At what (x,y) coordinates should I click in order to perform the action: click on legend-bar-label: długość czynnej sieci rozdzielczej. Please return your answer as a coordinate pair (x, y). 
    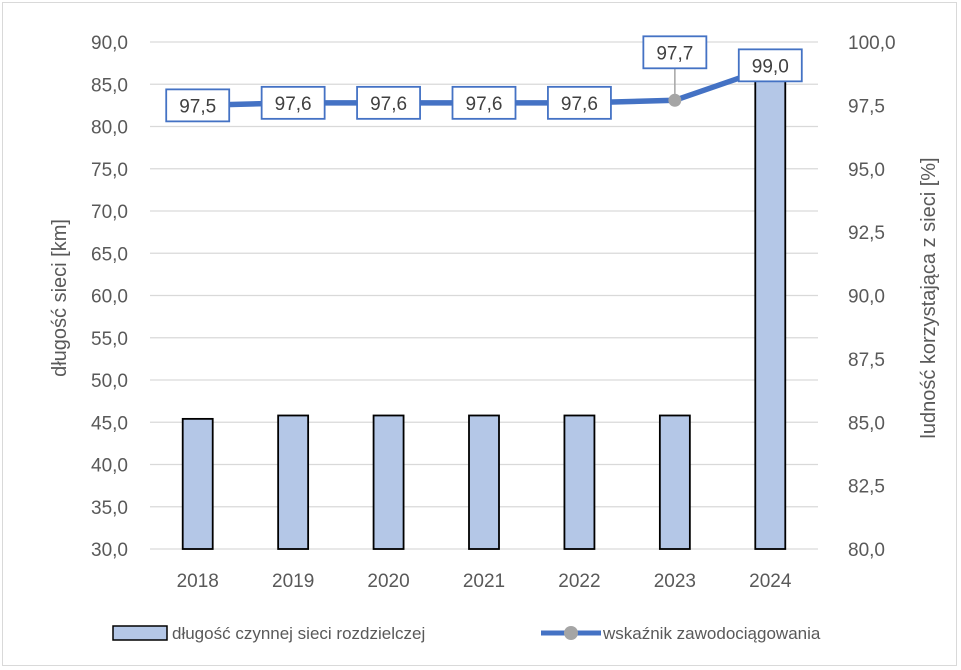
    Looking at the image, I should click on (298, 633).